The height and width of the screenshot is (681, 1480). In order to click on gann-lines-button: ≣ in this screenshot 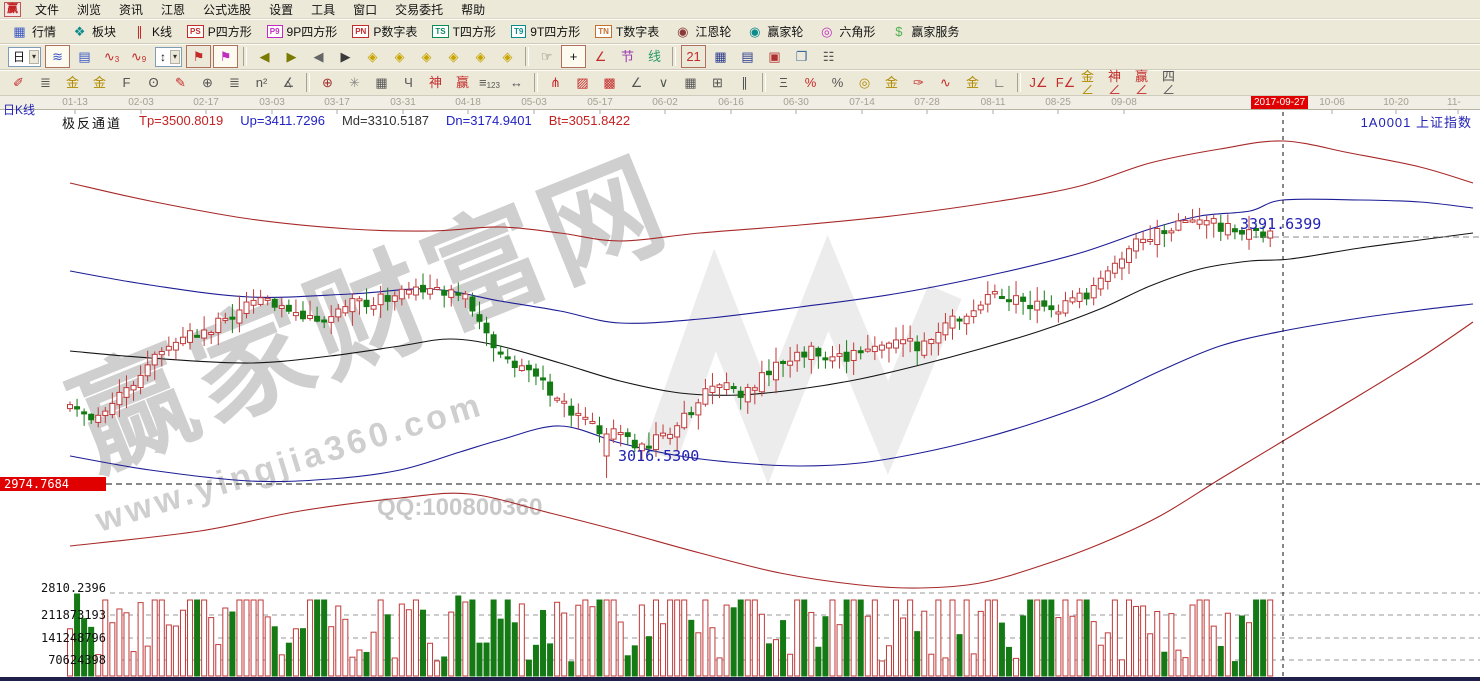, I will do `click(45, 82)`.